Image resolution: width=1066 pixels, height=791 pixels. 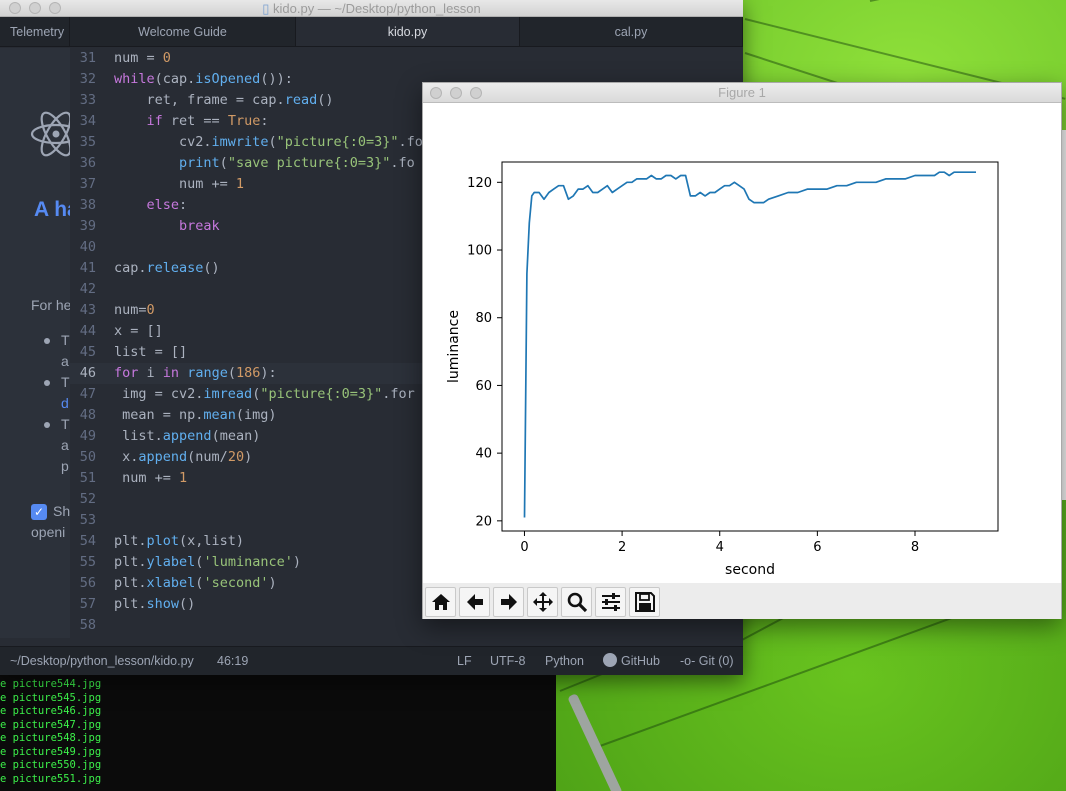 What do you see at coordinates (171, 583) in the screenshot?
I see `code-token: xlabel` at bounding box center [171, 583].